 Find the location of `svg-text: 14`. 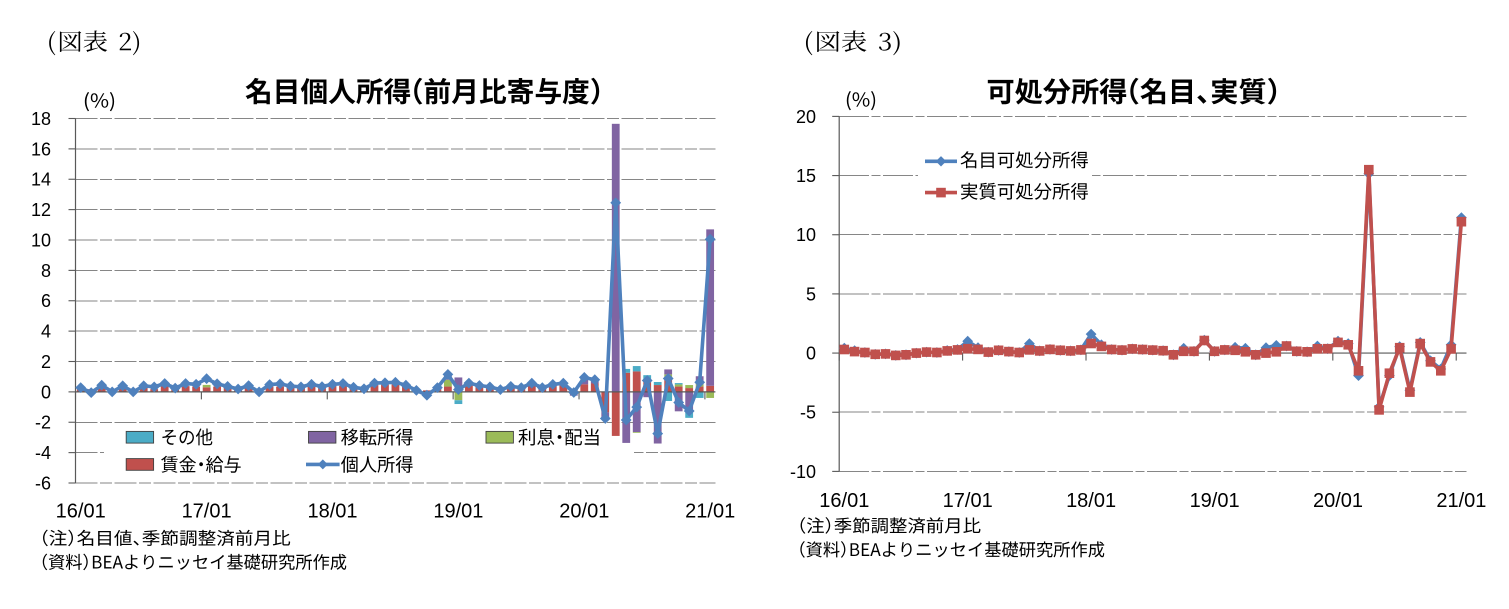

svg-text: 14 is located at coordinates (41, 180).